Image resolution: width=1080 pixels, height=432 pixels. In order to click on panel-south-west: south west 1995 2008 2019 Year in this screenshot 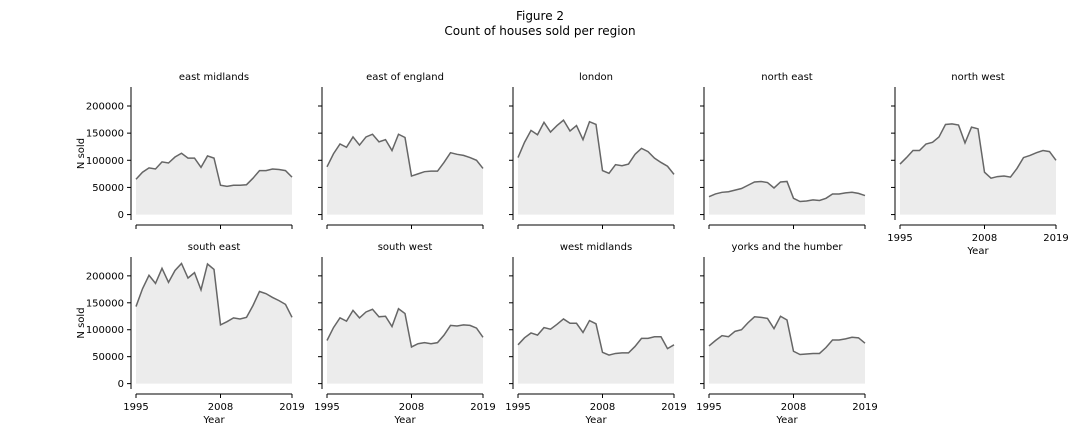, I will do `click(404, 334)`.